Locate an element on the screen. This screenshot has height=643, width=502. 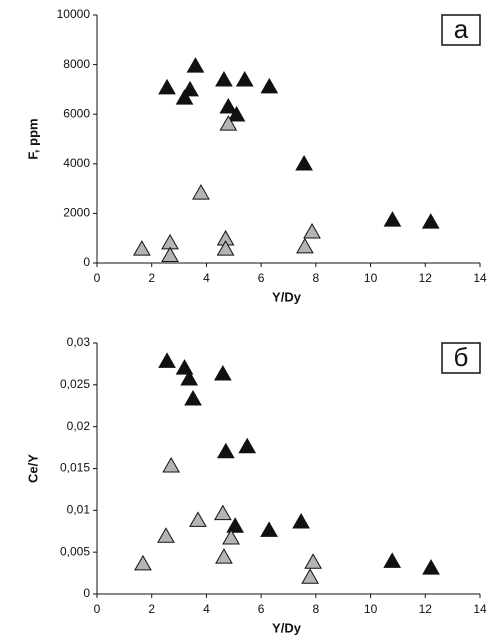
y-tick-label: 0,005 is located at coordinates (75, 551).